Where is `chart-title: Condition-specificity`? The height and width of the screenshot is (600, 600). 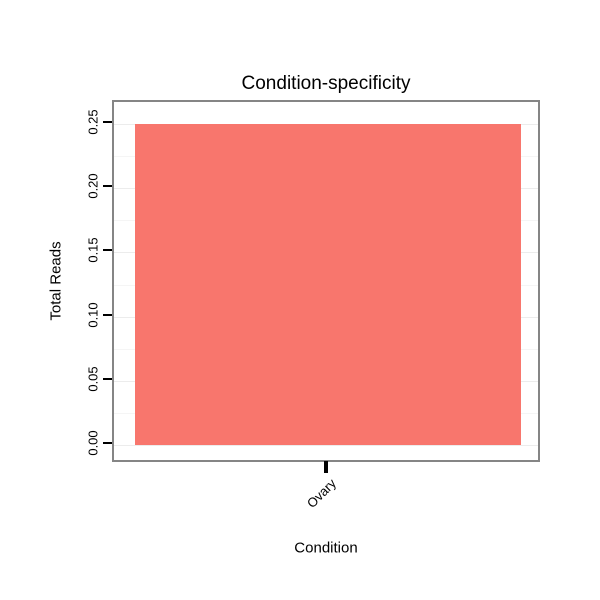 chart-title: Condition-specificity is located at coordinates (326, 83).